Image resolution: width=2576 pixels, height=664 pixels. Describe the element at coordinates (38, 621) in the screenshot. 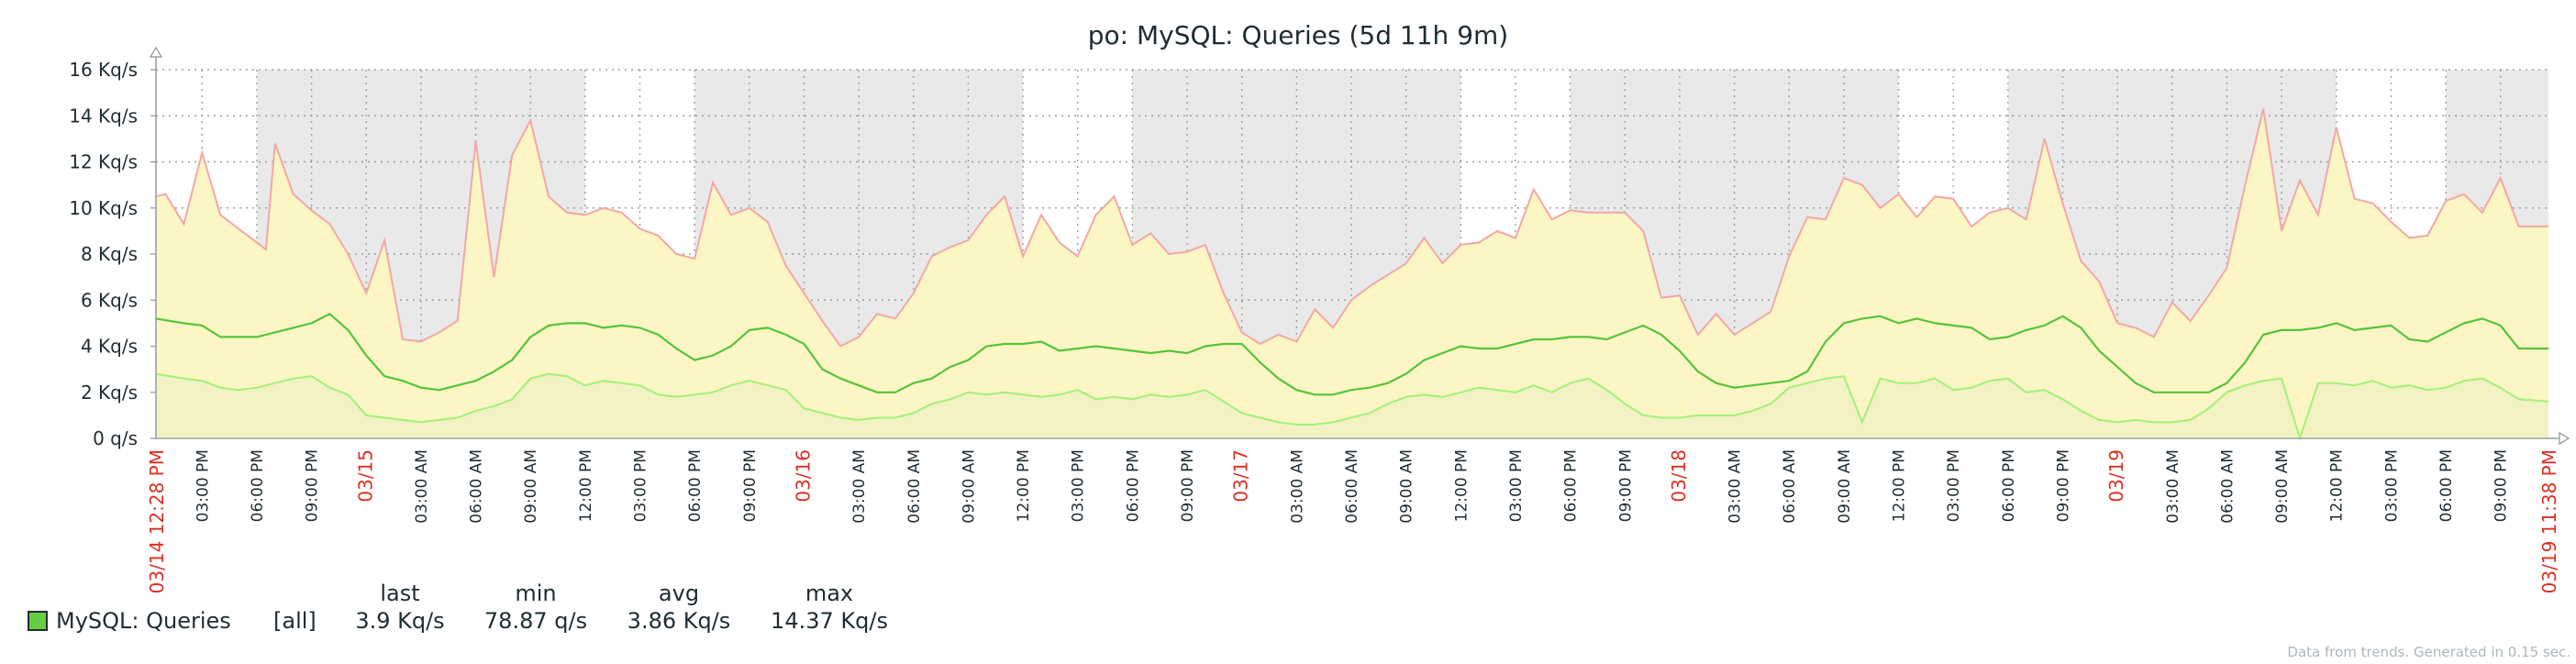

I see `legend-swatch` at that location.